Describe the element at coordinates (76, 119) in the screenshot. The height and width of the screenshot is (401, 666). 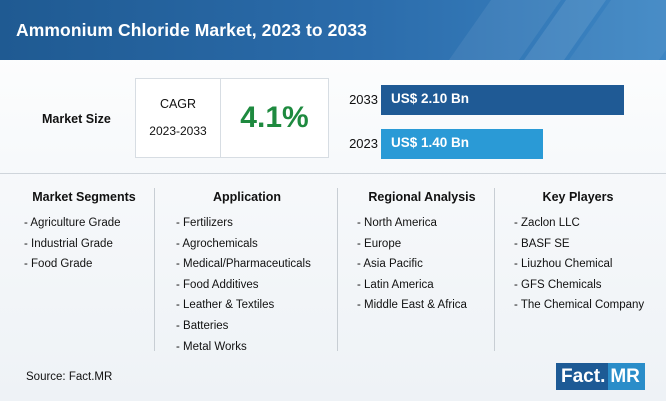
I see `market-size-label: Market Size` at that location.